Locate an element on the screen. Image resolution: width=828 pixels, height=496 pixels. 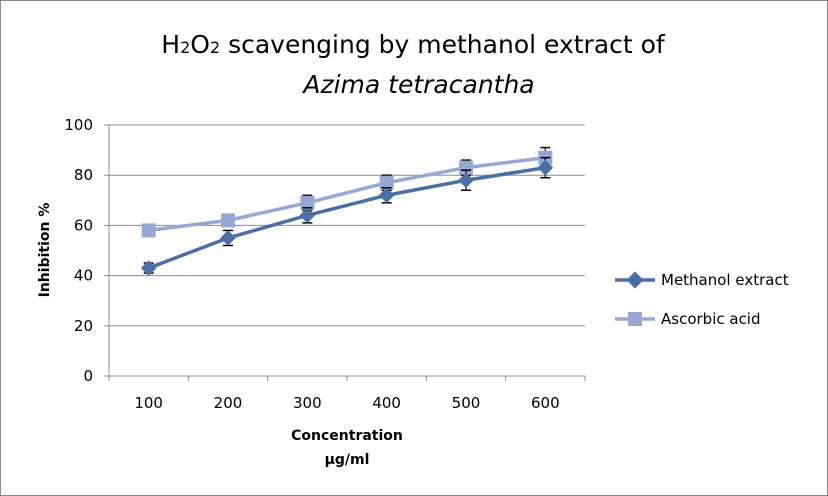
series-methanol-extract is located at coordinates (347, 216).